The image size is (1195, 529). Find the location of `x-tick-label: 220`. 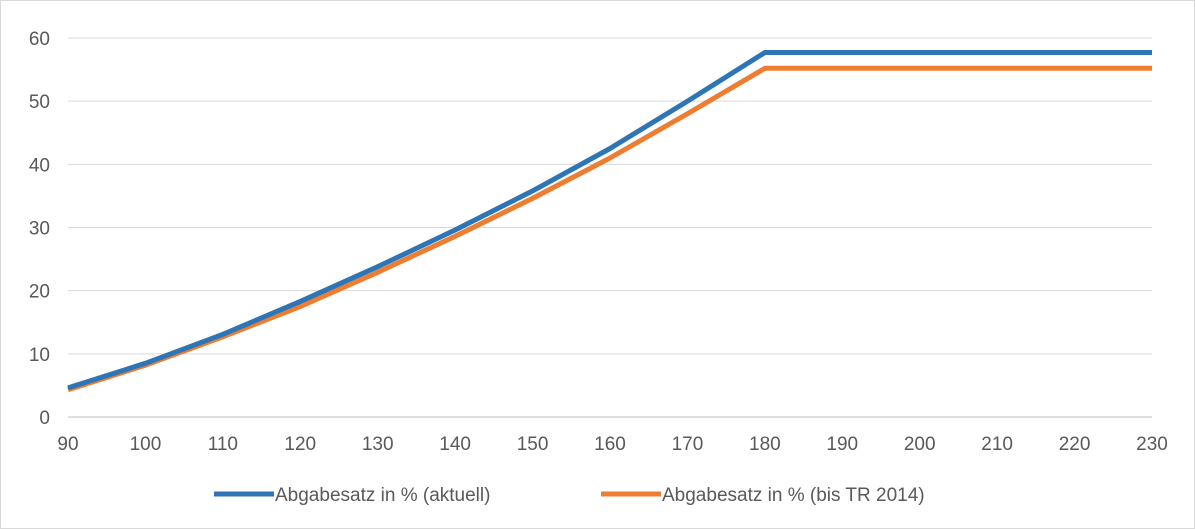

x-tick-label: 220 is located at coordinates (1075, 444).